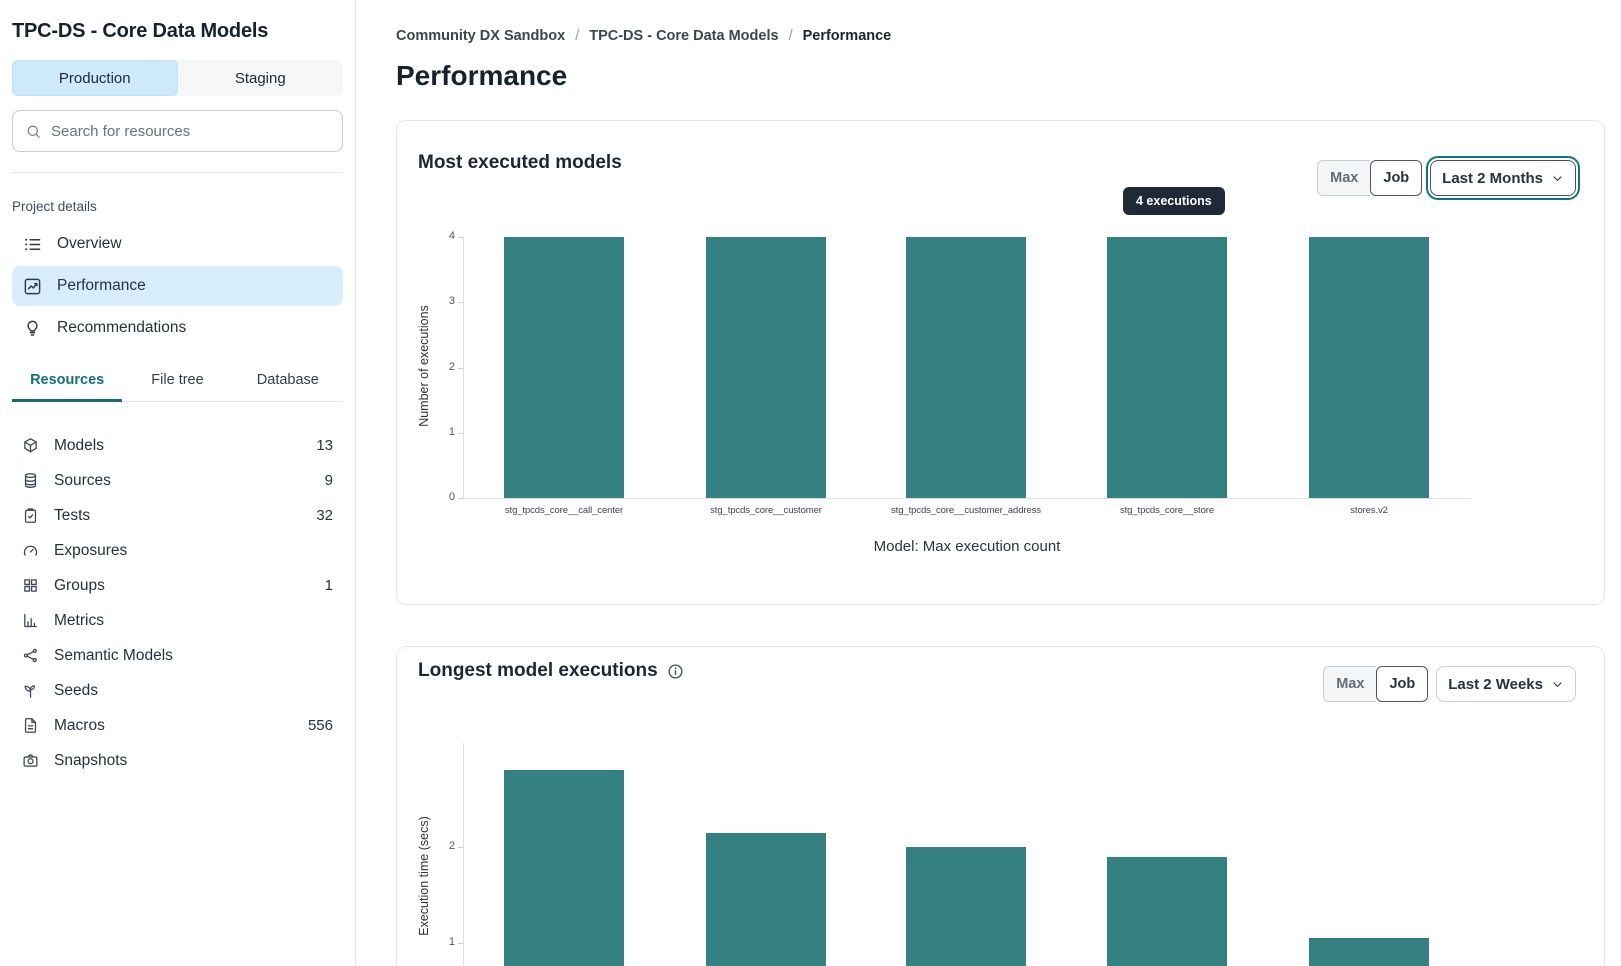  I want to click on card-title: Most executed models, so click(520, 162).